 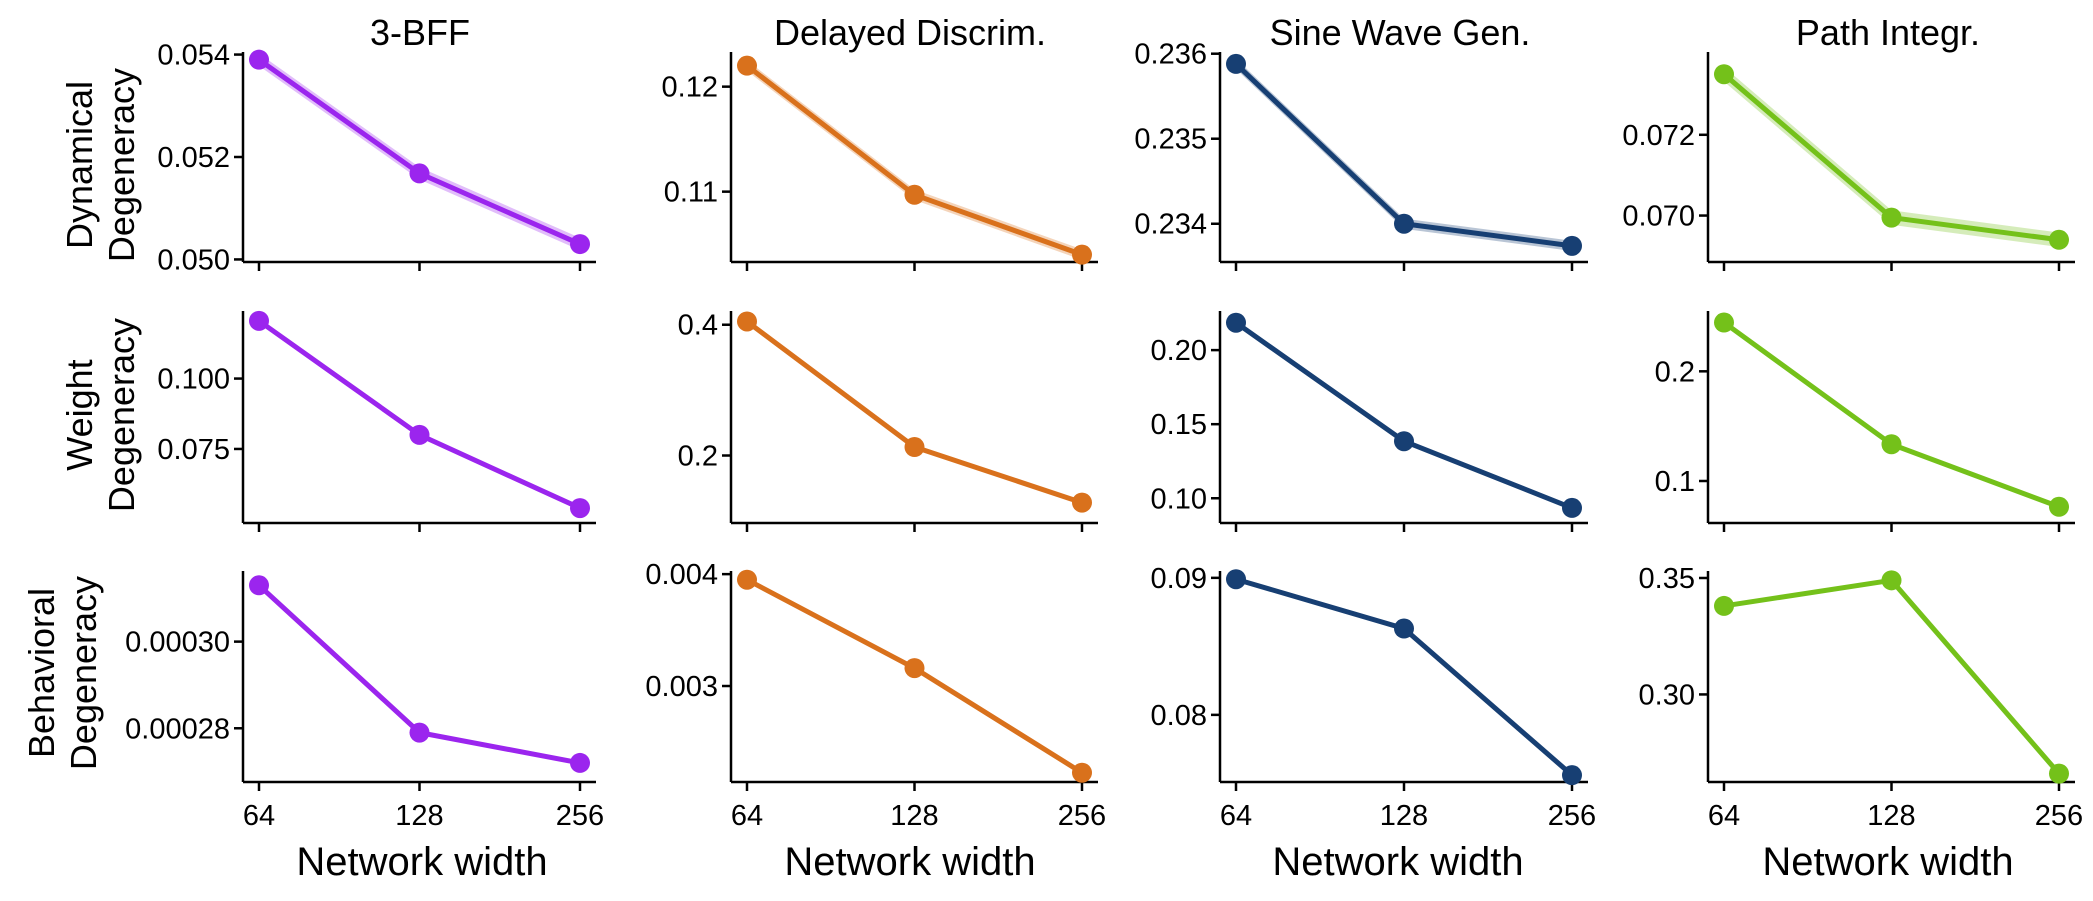 I want to click on y-tick-label-weight-degeneracy-sine-wave-gen: 0.10, so click(x=1179, y=499).